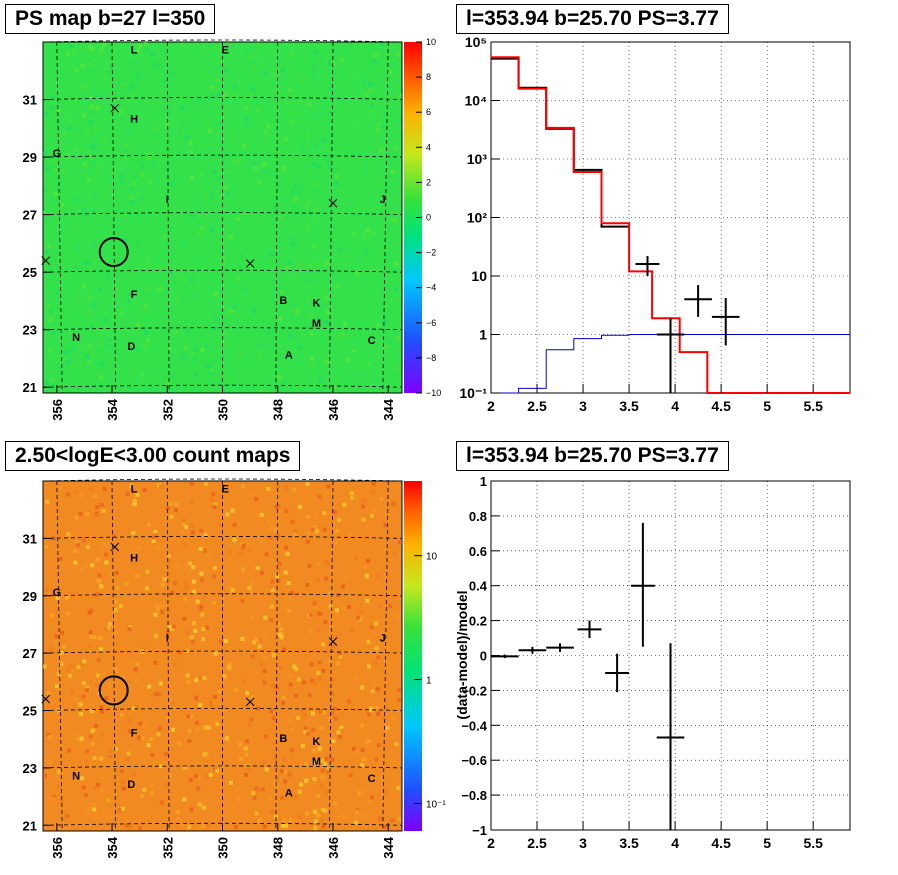 The width and height of the screenshot is (898, 875). I want to click on m1-y-tick-label: 27, so click(30, 215).